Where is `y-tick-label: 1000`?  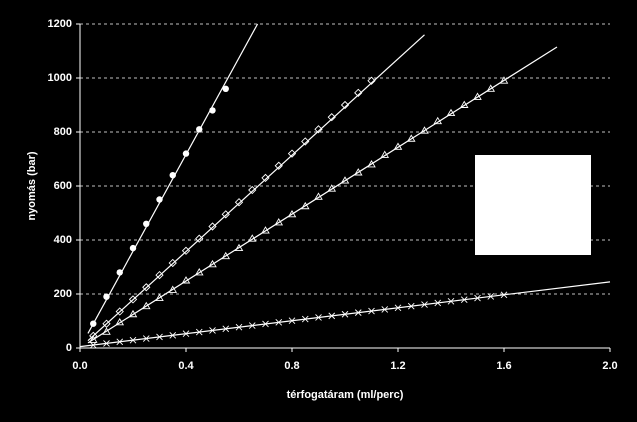
y-tick-label: 1000 is located at coordinates (60, 78).